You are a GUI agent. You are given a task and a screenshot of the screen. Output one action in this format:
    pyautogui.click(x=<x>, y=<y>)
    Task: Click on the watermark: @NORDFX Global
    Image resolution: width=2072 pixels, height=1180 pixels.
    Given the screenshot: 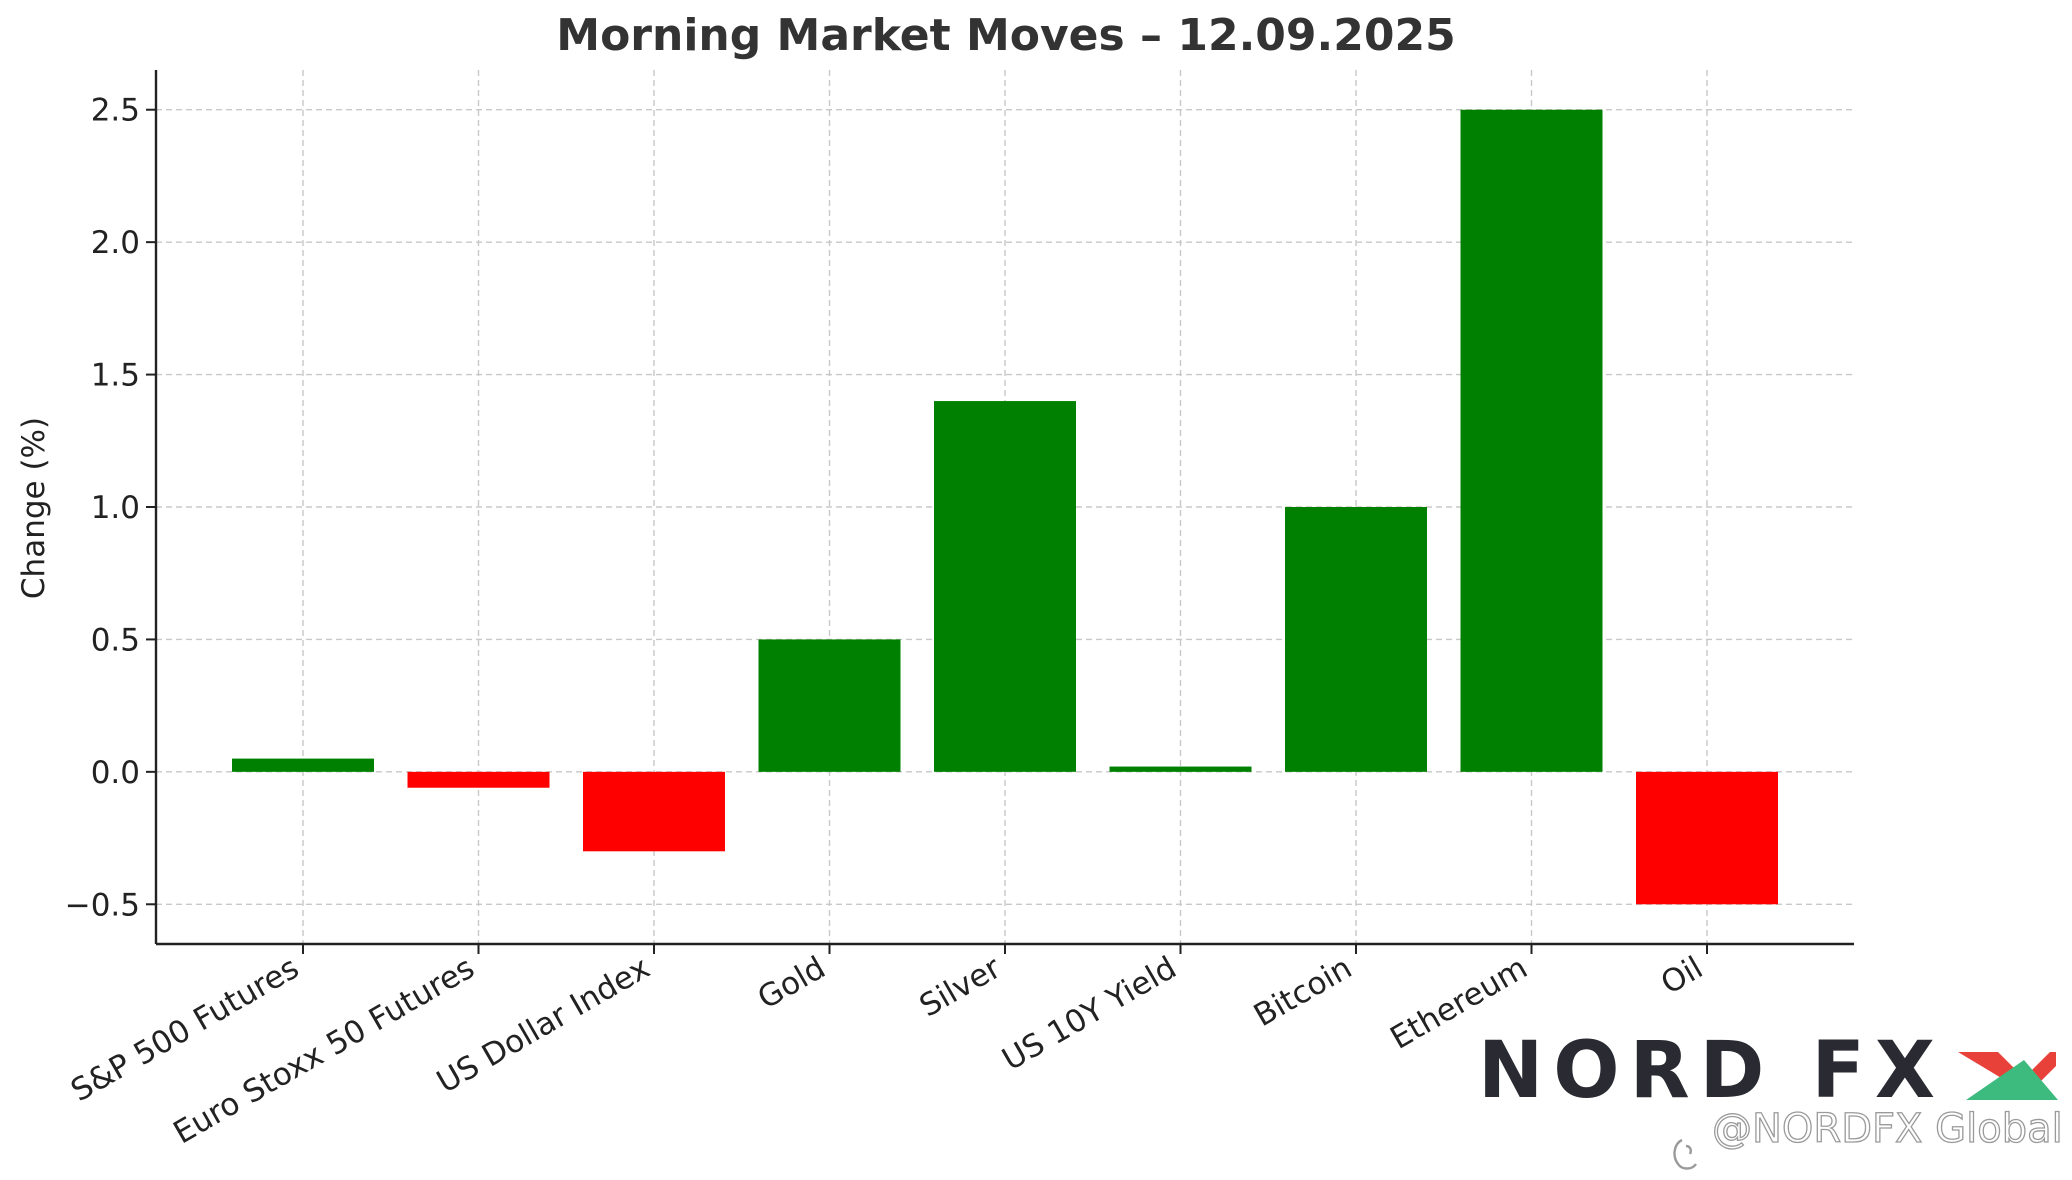 What is the action you would take?
    pyautogui.click(x=1868, y=1137)
    